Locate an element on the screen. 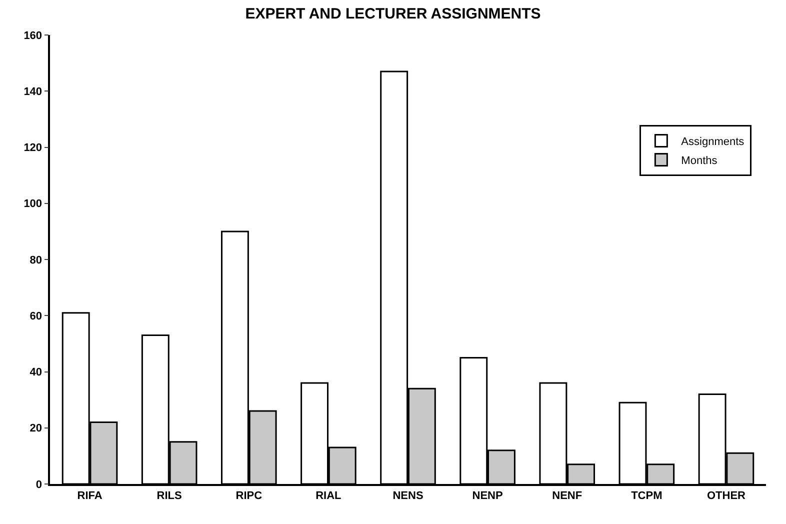 This screenshot has height=524, width=786. y-tick-label: 160 is located at coordinates (33, 36).